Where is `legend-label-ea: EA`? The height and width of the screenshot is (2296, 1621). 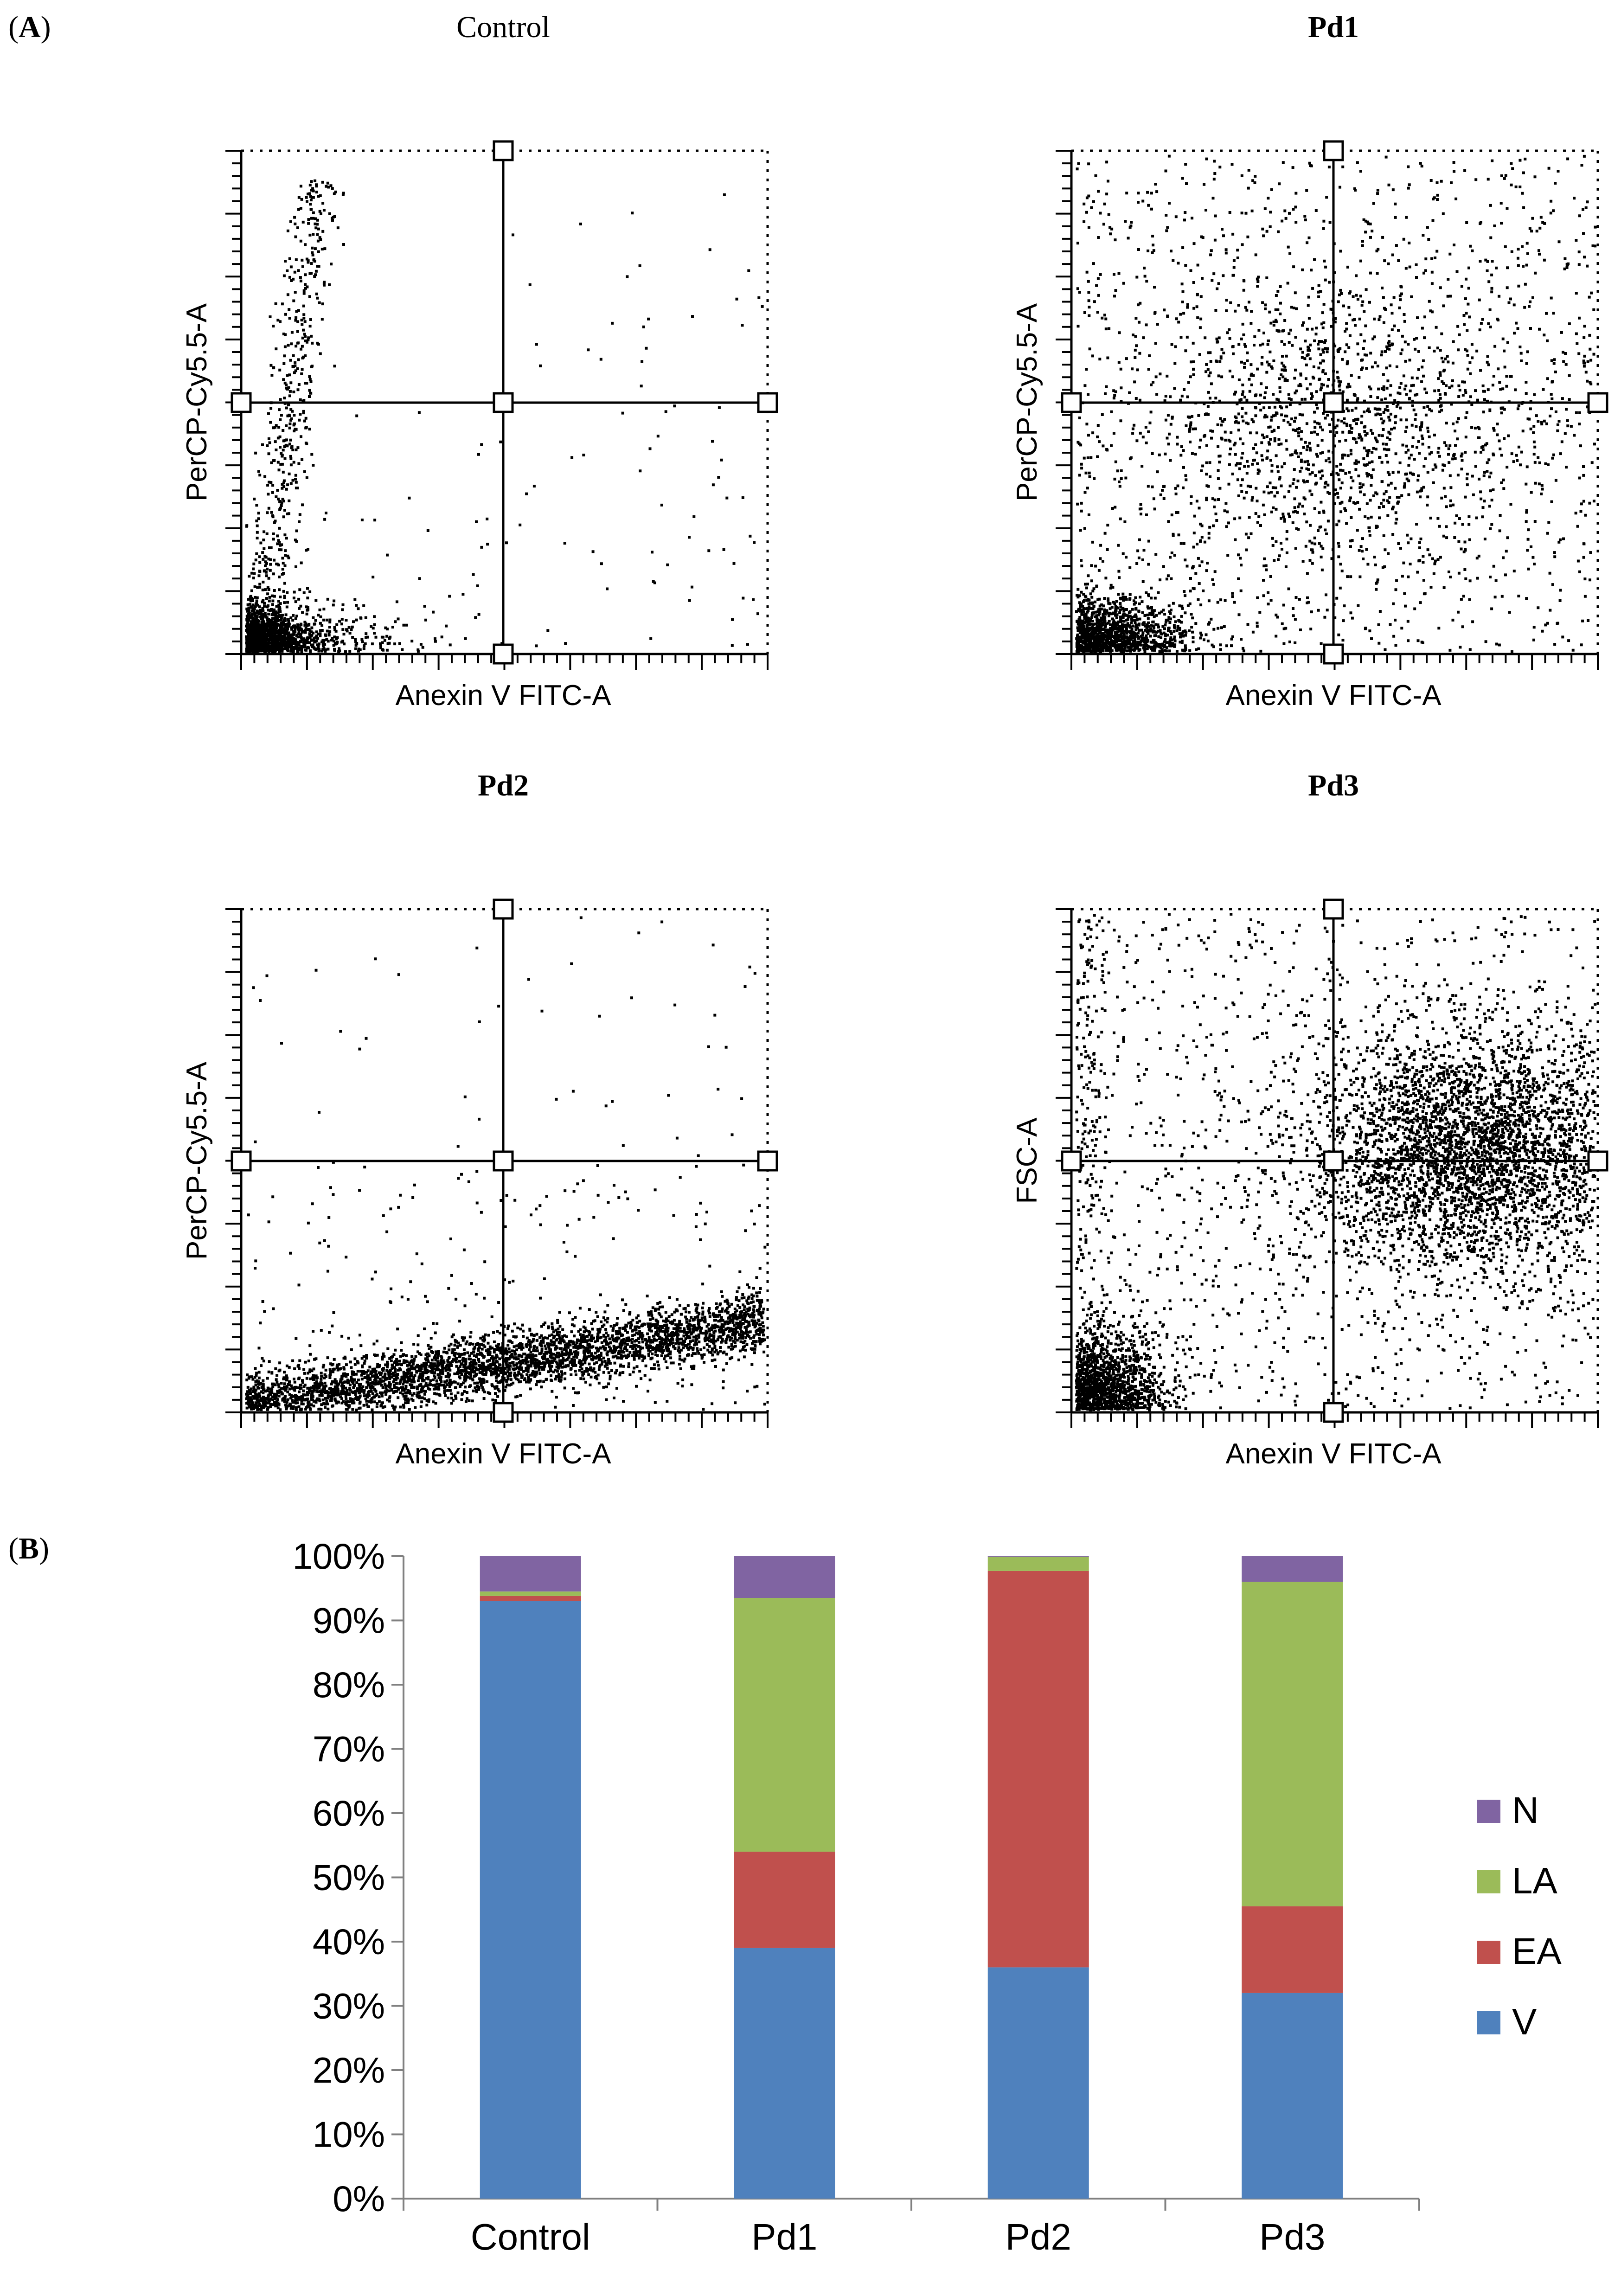 legend-label-ea: EA is located at coordinates (1537, 1951).